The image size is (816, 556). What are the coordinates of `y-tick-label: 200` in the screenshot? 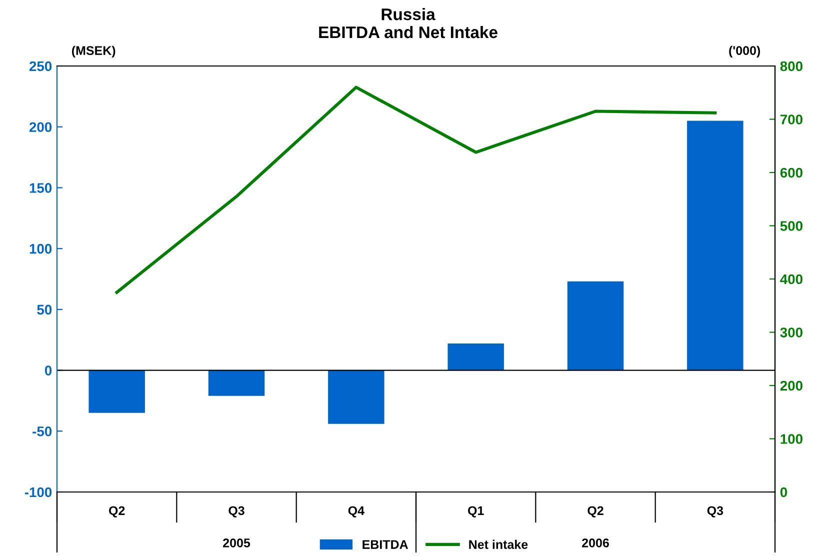 It's located at (40, 127).